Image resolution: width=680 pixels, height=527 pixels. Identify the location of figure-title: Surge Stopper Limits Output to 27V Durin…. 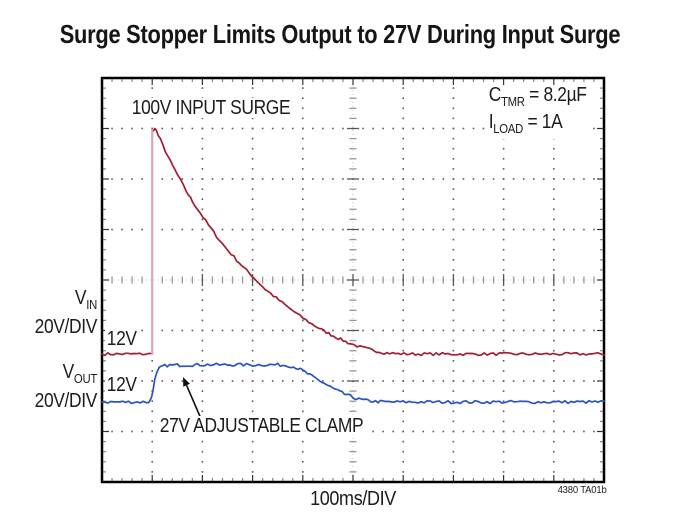
(340, 34).